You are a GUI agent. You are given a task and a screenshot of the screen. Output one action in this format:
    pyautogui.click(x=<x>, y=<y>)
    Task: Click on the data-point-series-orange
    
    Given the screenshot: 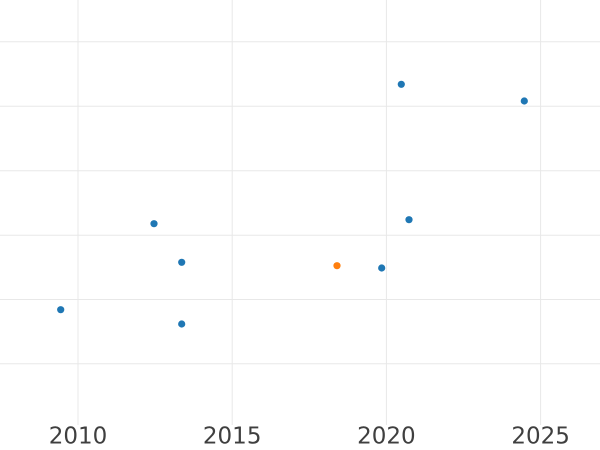 What is the action you would take?
    pyautogui.click(x=337, y=266)
    